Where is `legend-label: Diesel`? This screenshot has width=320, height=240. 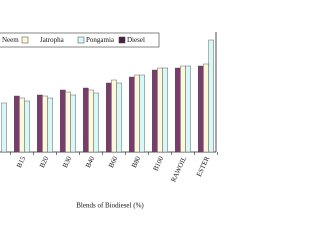
legend-label: Diesel is located at coordinates (136, 40).